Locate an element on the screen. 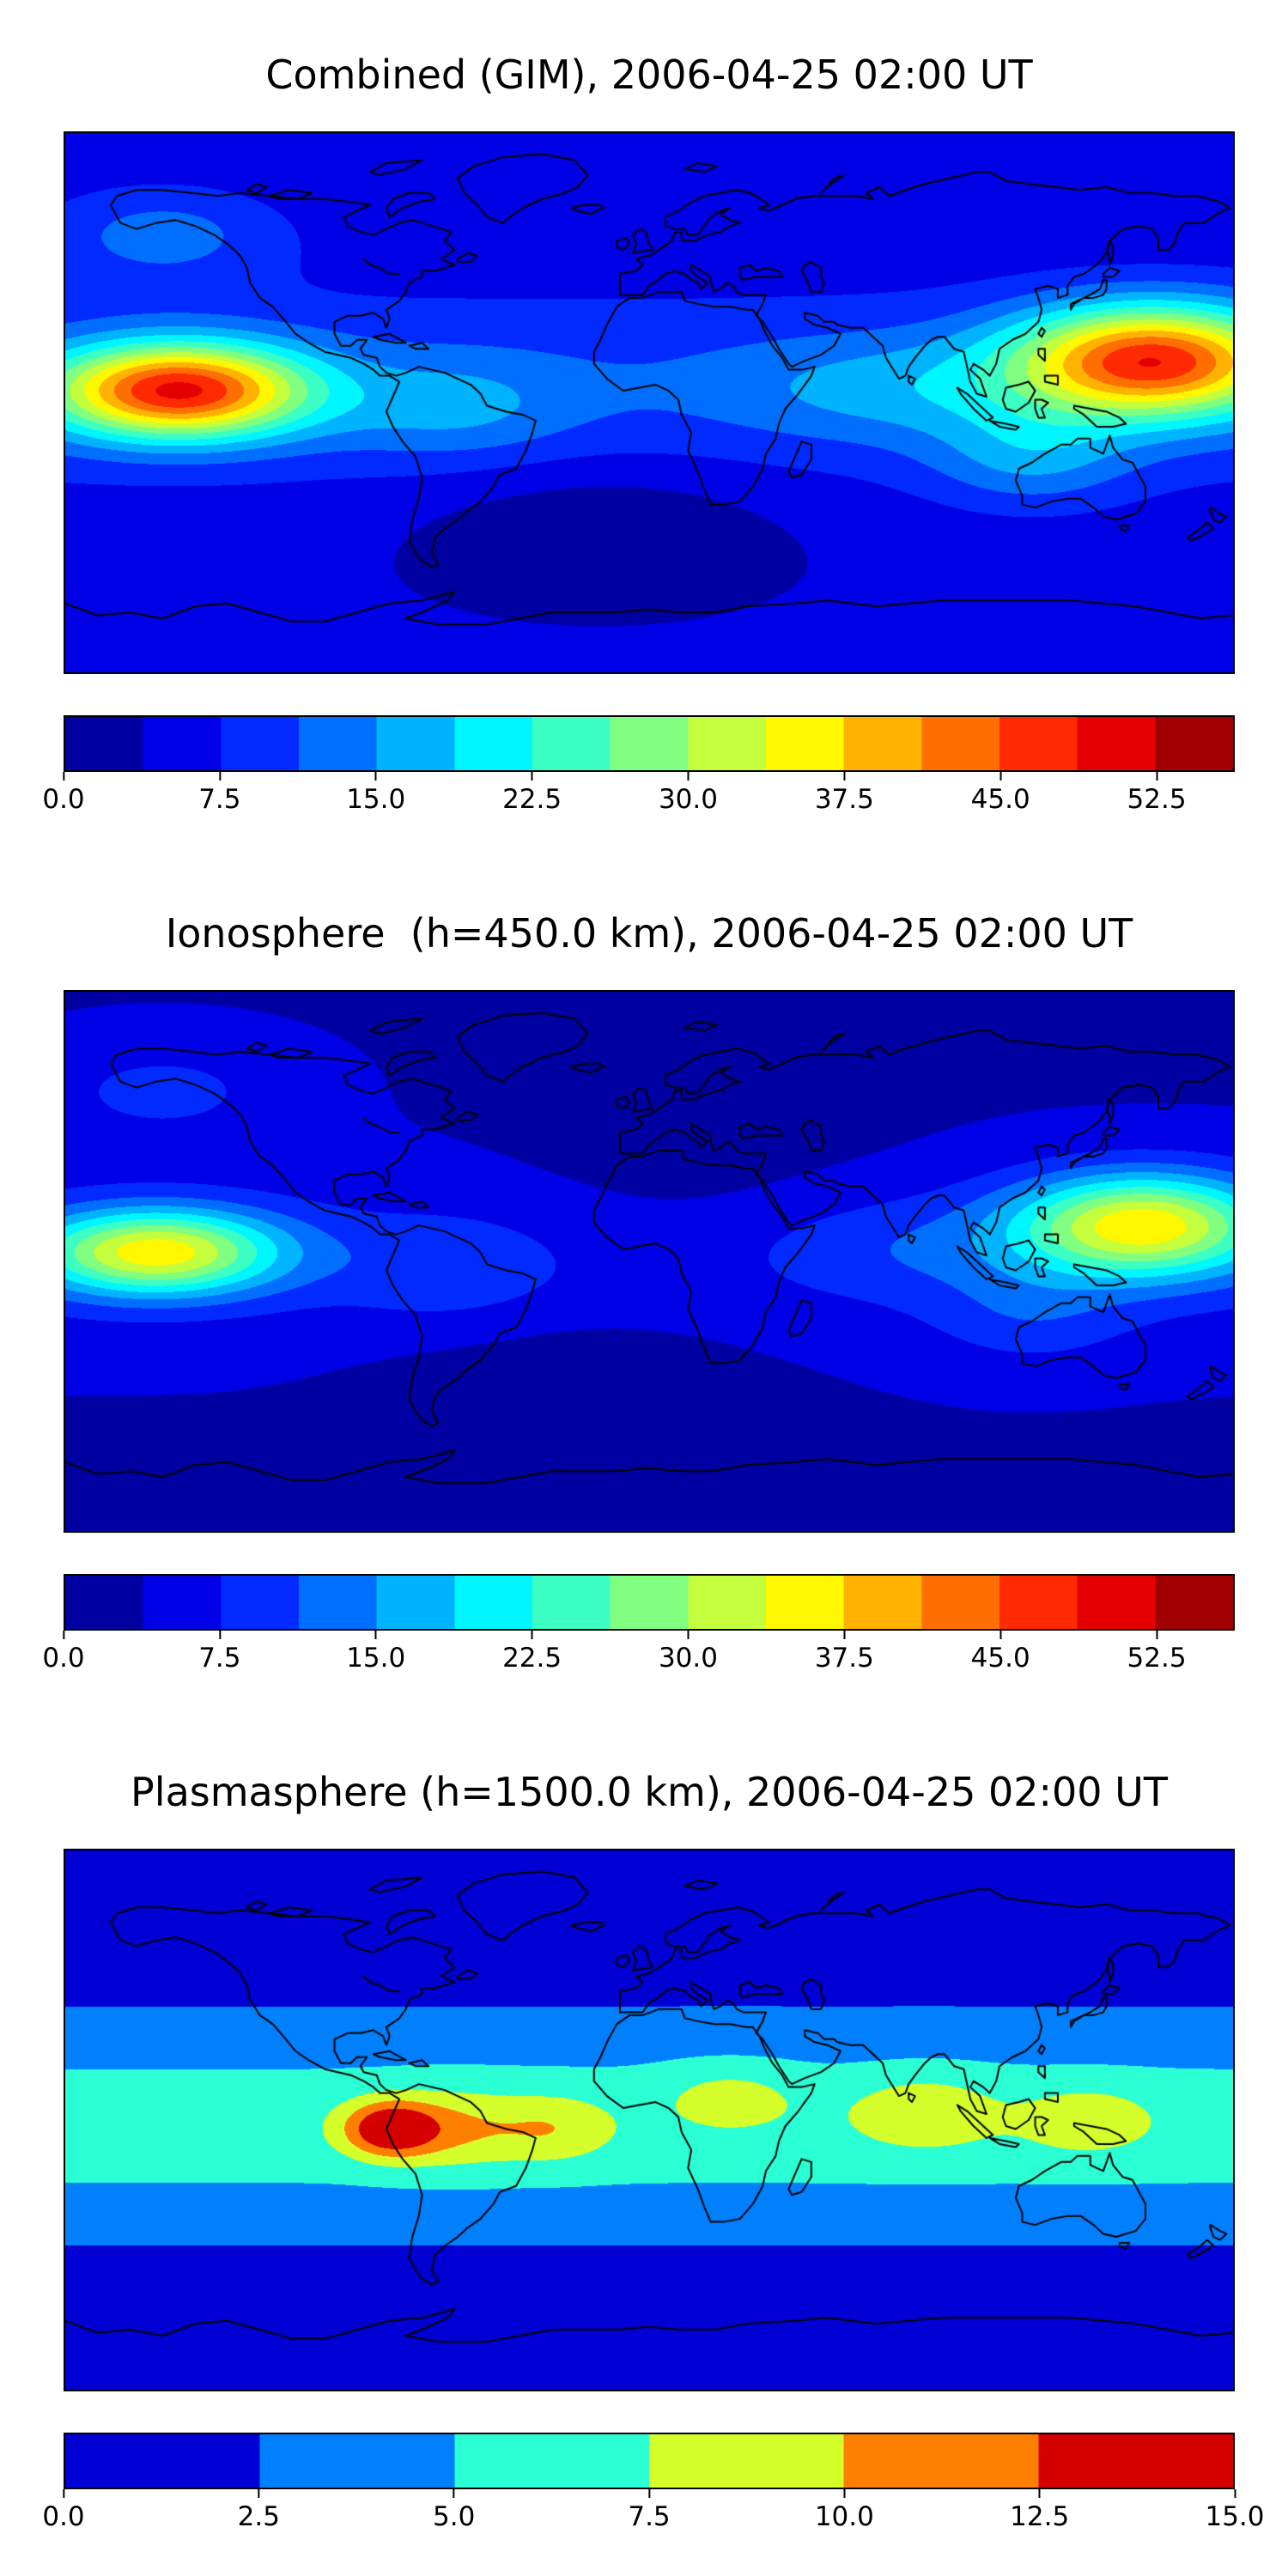 The height and width of the screenshot is (2576, 1288). colorbar-tick-label: 5.0 is located at coordinates (455, 2517).